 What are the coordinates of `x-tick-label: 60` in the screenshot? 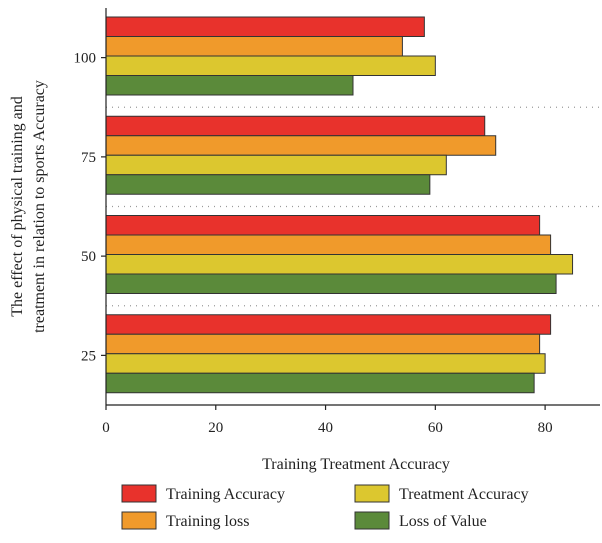 It's located at (435, 428).